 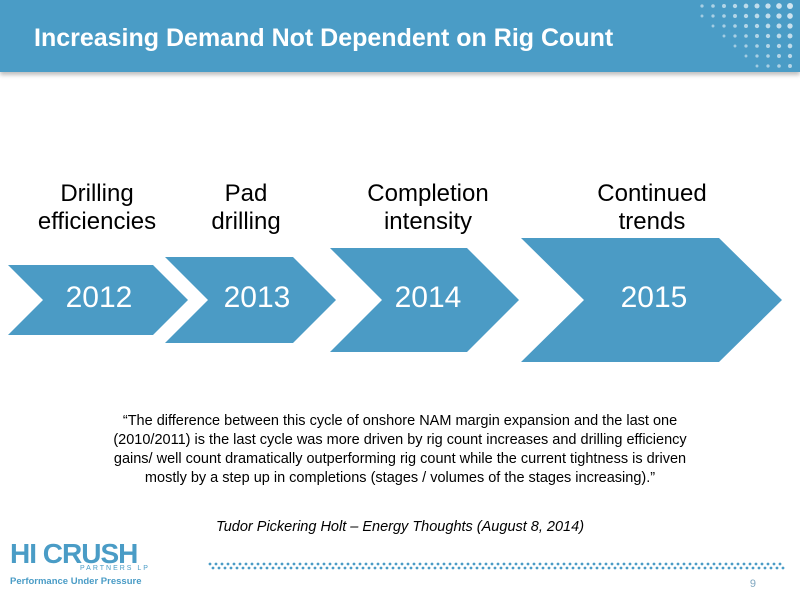 What do you see at coordinates (652, 221) in the screenshot?
I see `step-label-line2: trends` at bounding box center [652, 221].